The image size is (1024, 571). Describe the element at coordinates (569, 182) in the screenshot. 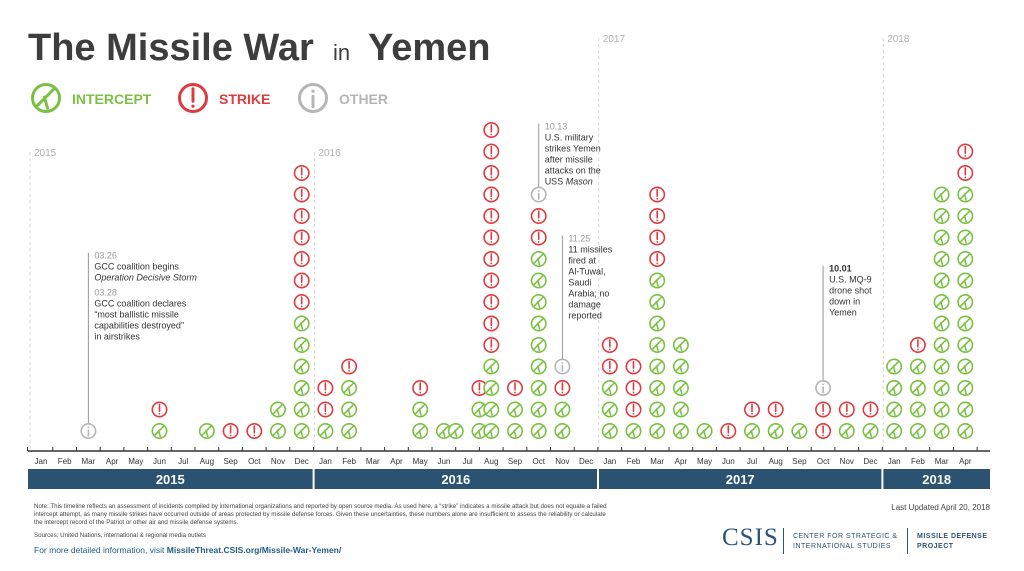

I see `annotation-line: USS Mason` at that location.